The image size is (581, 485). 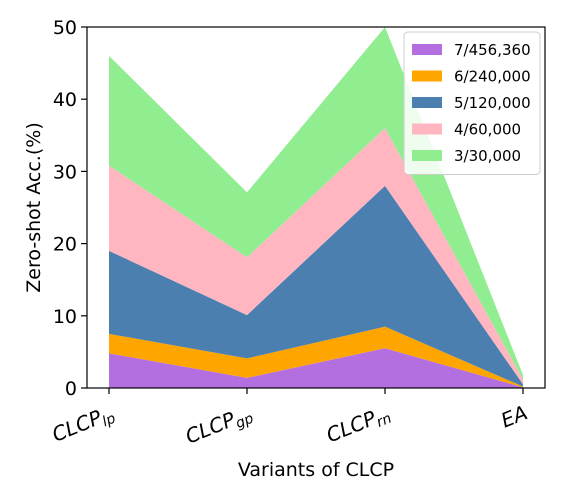 I want to click on x-axis-title: Variants of CLCP, so click(x=316, y=470).